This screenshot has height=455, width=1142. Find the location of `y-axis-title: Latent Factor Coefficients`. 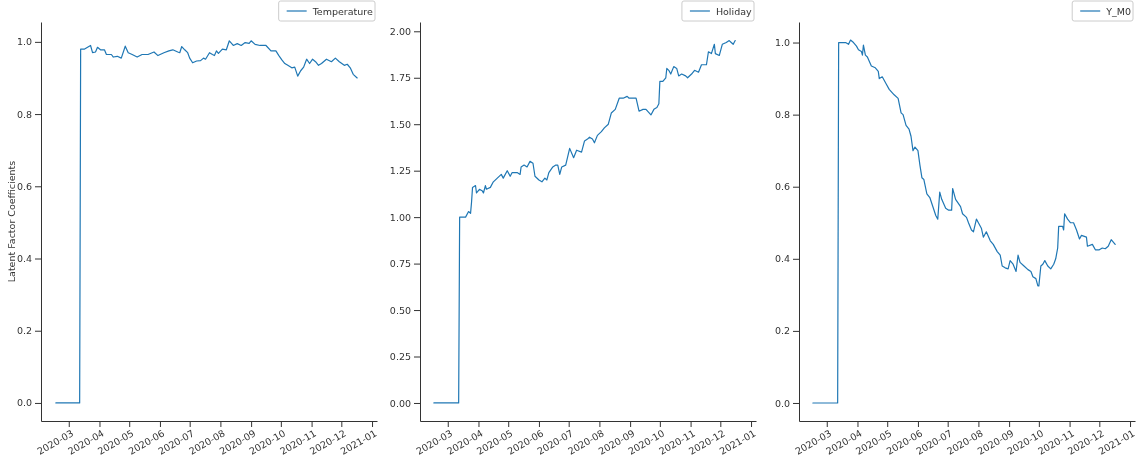

y-axis-title: Latent Factor Coefficients is located at coordinates (11, 221).